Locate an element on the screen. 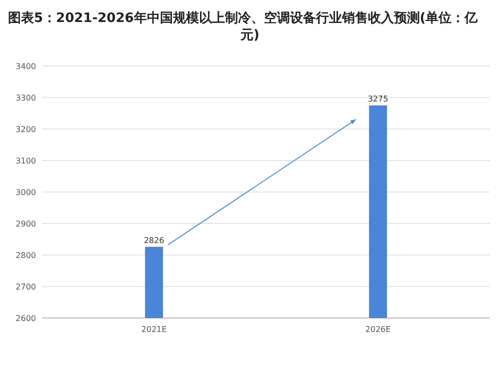 Image resolution: width=499 pixels, height=373 pixels. y-tick-label: 2800 is located at coordinates (26, 255).